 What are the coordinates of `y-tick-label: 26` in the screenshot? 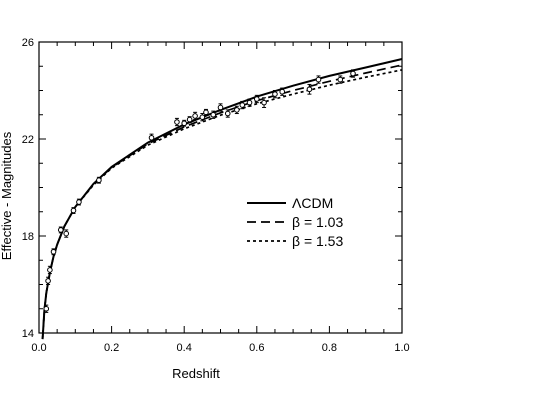 It's located at (28, 43).